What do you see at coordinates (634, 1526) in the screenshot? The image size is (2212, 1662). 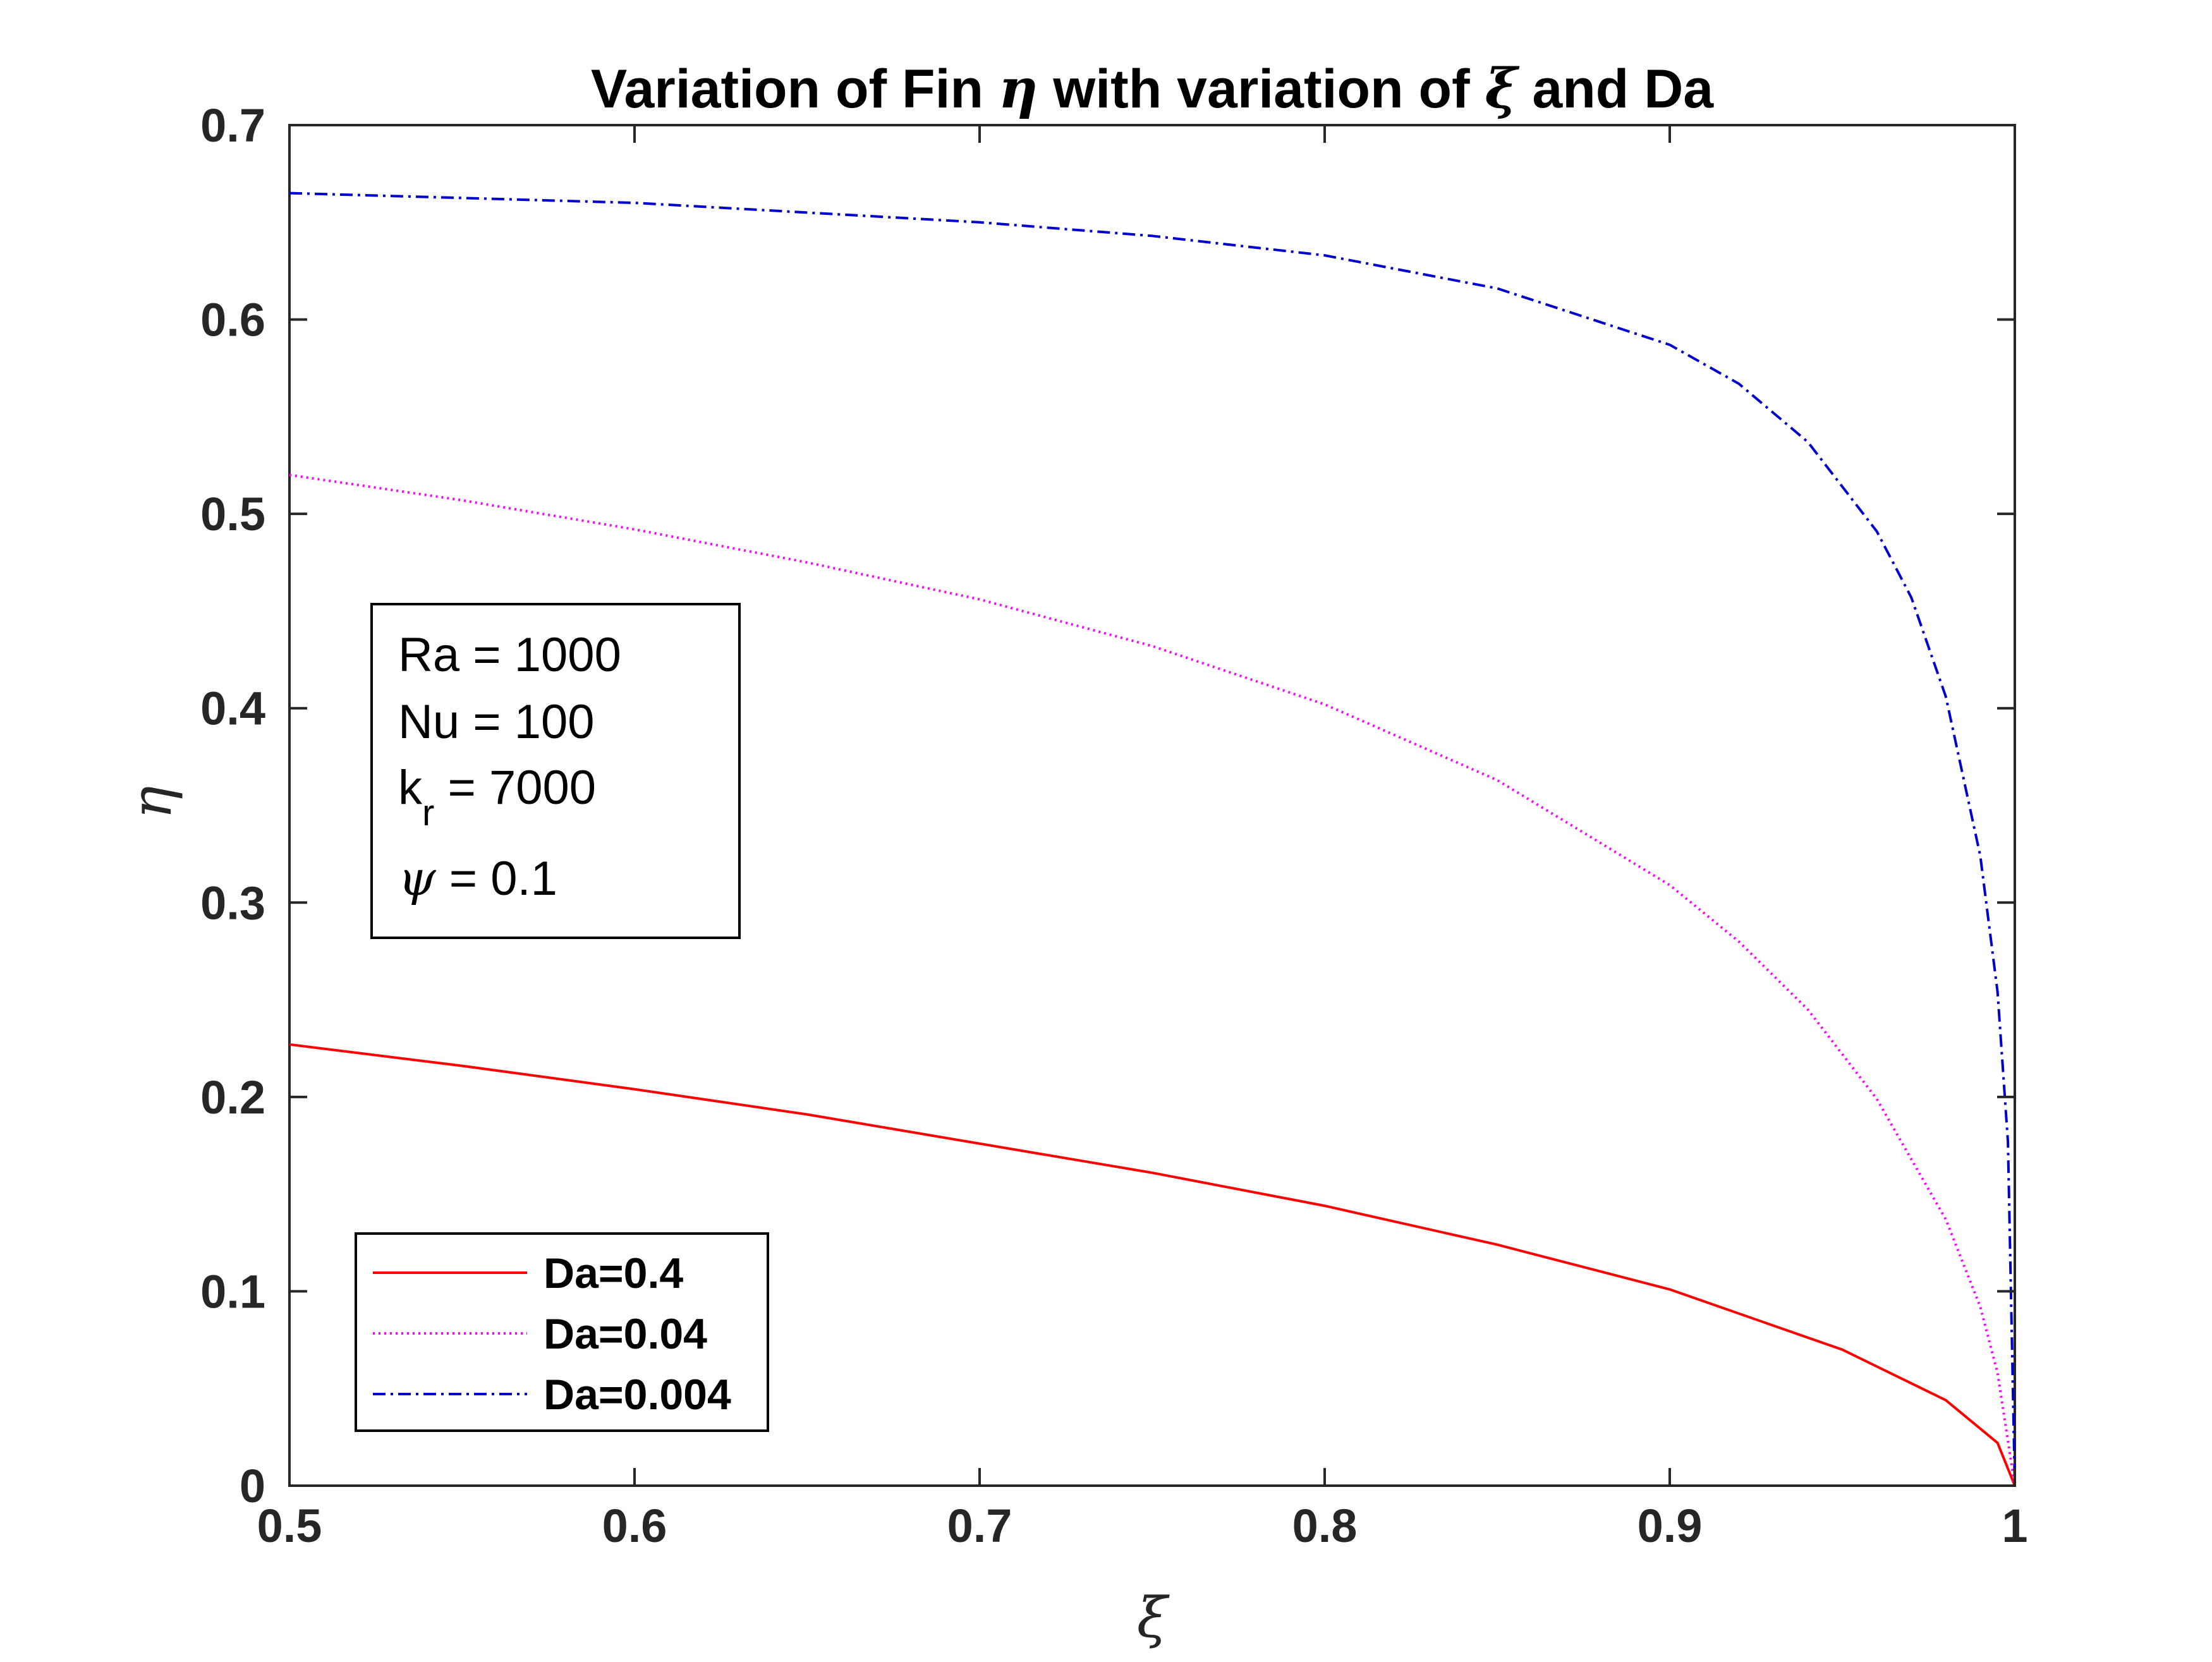 I see `x-tick-label: 0.6` at bounding box center [634, 1526].